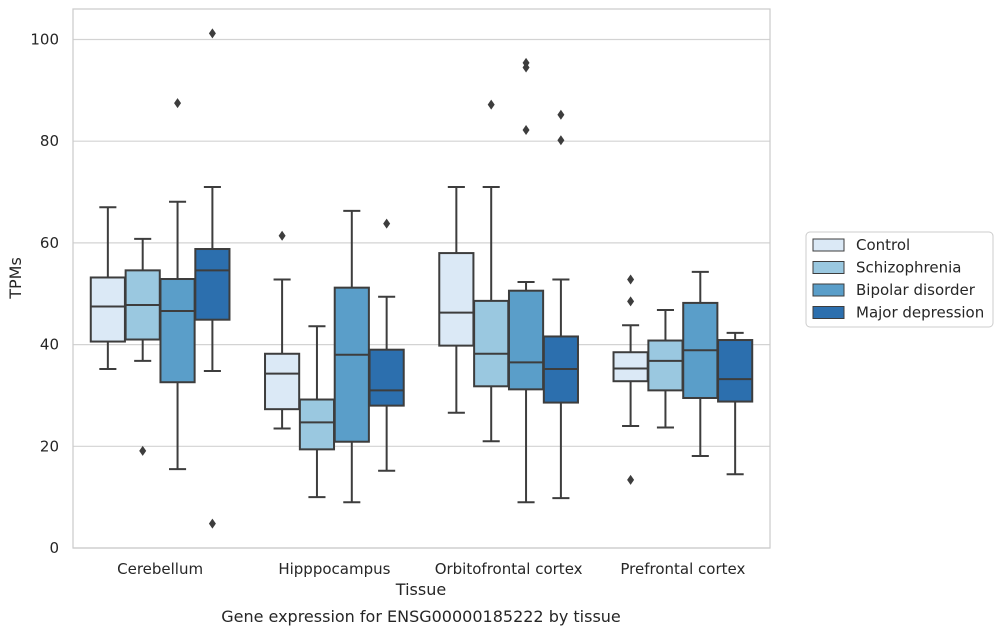 This screenshot has height=634, width=1002. Describe the element at coordinates (916, 290) in the screenshot. I see `legend-label-2: Bipolar disorder` at that location.